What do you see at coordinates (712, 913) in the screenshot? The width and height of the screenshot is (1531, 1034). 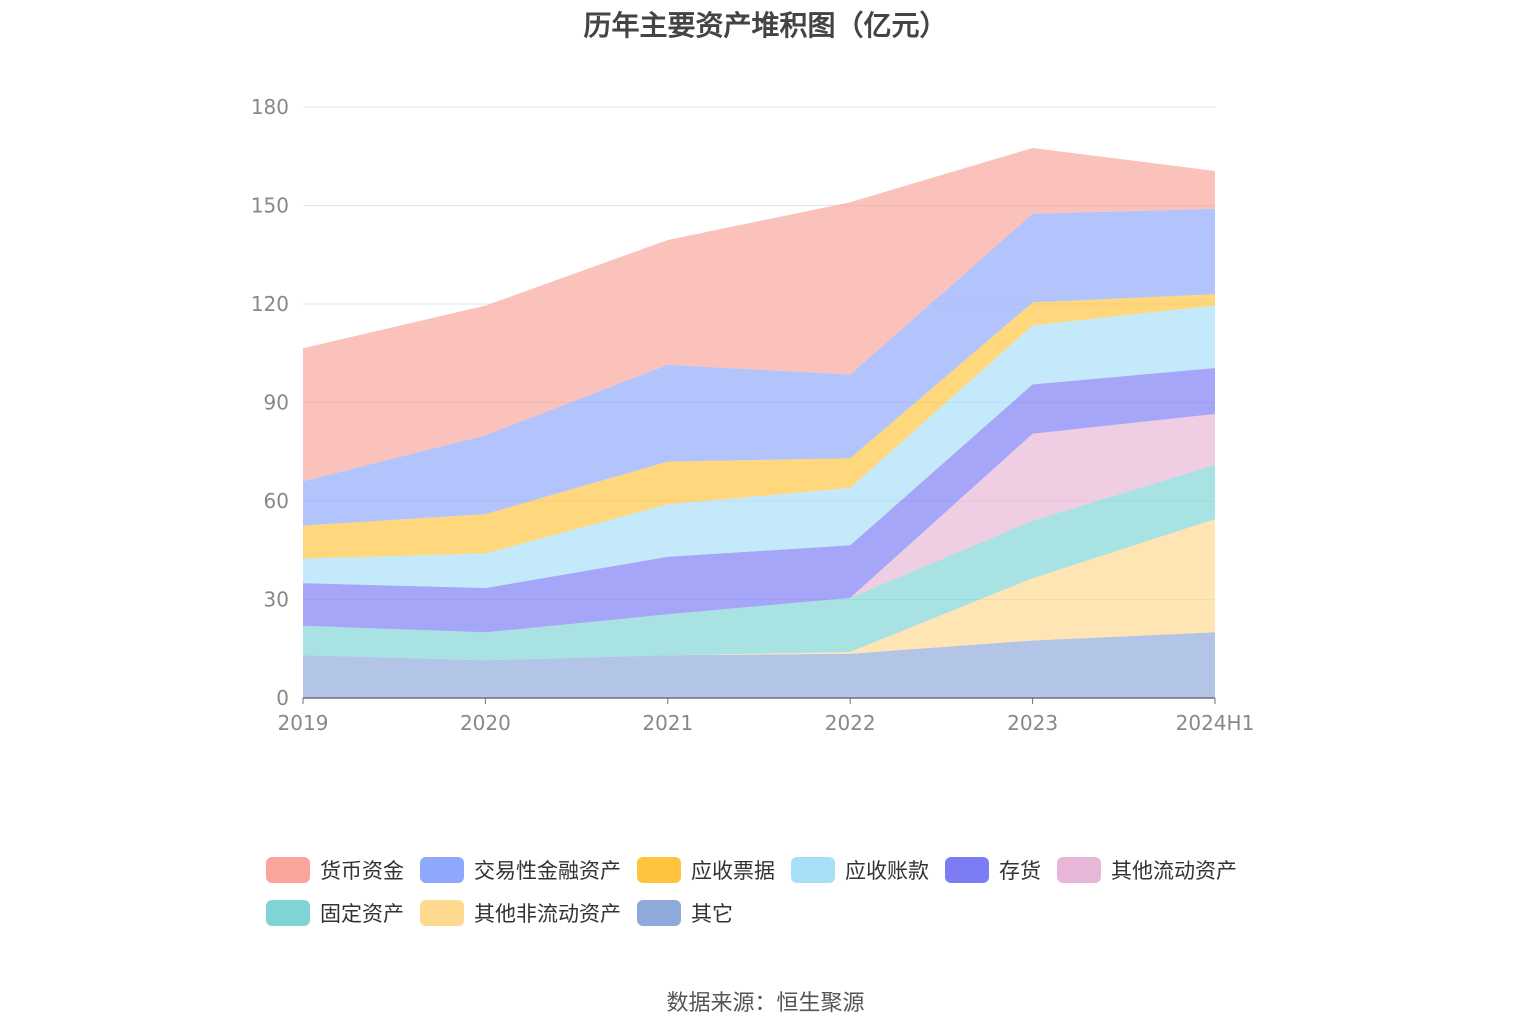 I see `legend-label: 其它` at bounding box center [712, 913].